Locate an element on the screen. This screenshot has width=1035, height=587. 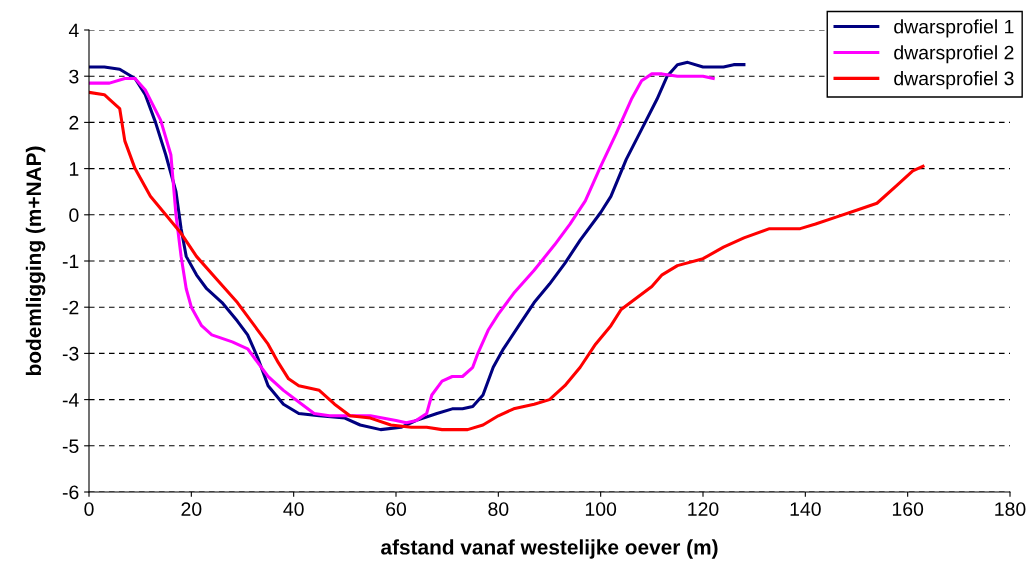
y-tick-label: -2 is located at coordinates (70, 307).